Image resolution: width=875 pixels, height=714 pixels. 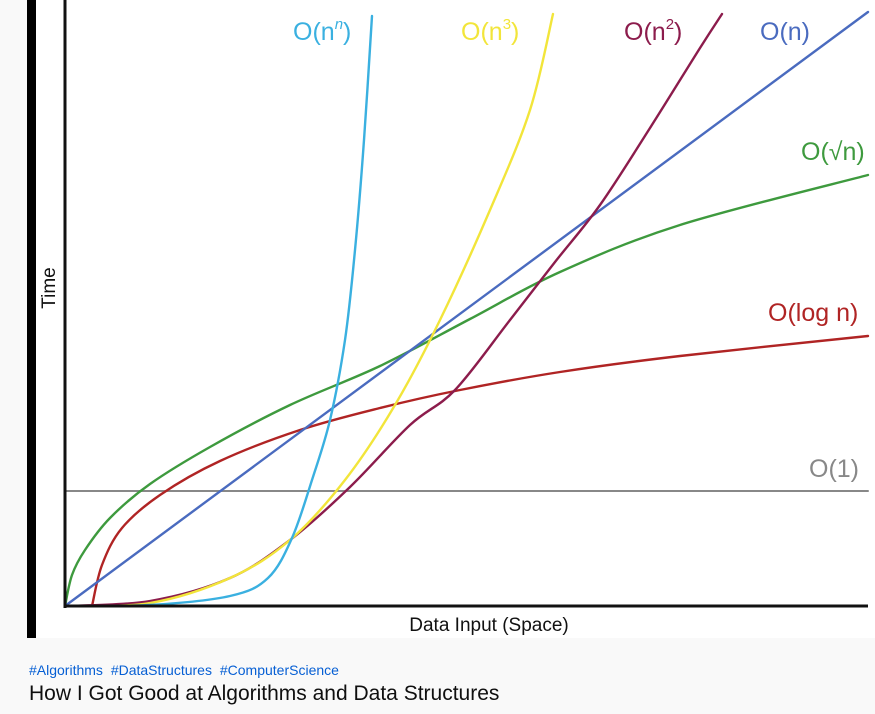 I want to click on series-label-base: O(√n), so click(x=833, y=152).